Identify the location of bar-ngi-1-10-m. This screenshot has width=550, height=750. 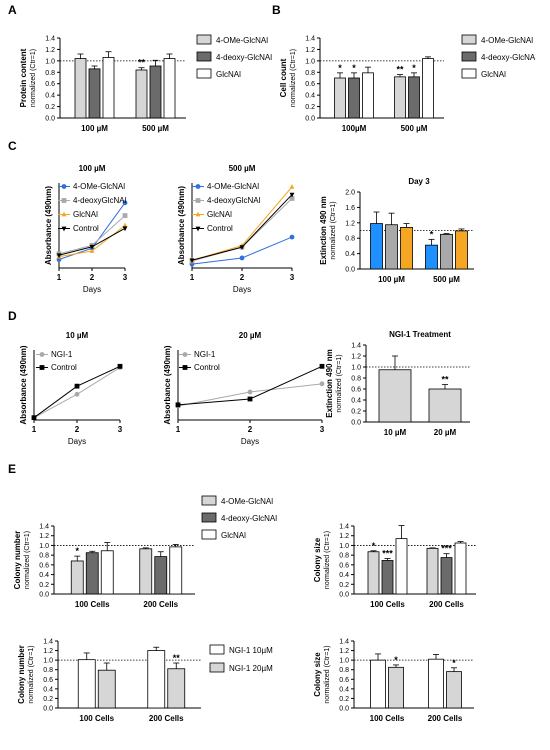
(156, 679).